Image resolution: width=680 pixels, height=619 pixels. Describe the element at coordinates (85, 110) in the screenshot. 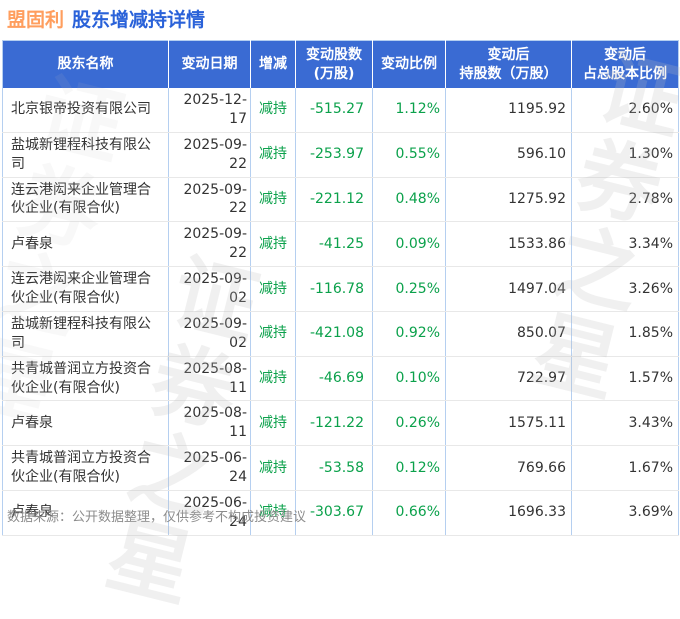

I see `cell-shareholder-name: 北京银帝投资有限公司` at that location.